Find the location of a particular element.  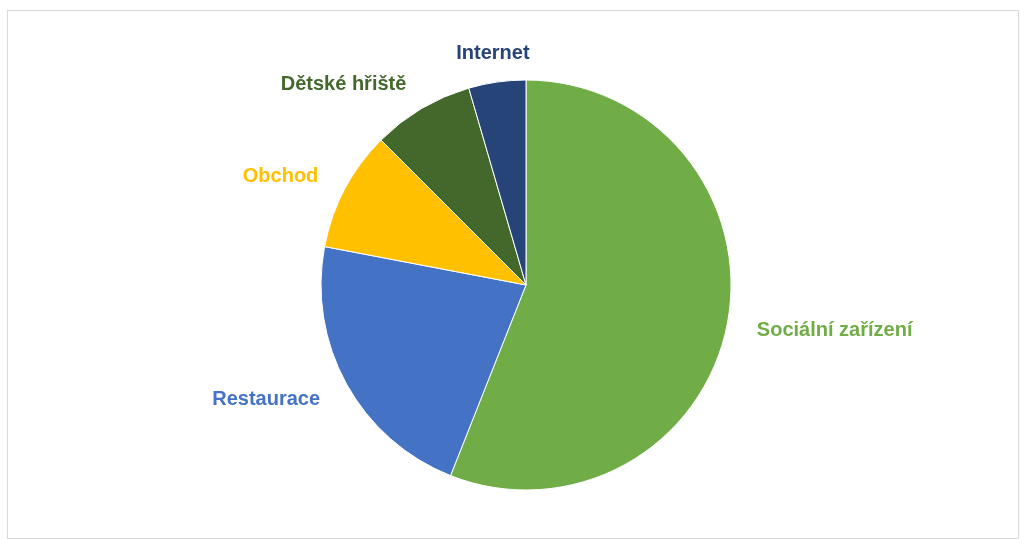

slice-label: Sociální zařízení is located at coordinates (835, 329).